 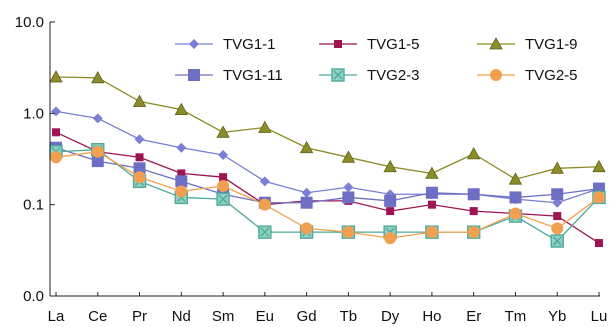 What do you see at coordinates (253, 75) in the screenshot?
I see `legend-label: TVG1-11` at bounding box center [253, 75].